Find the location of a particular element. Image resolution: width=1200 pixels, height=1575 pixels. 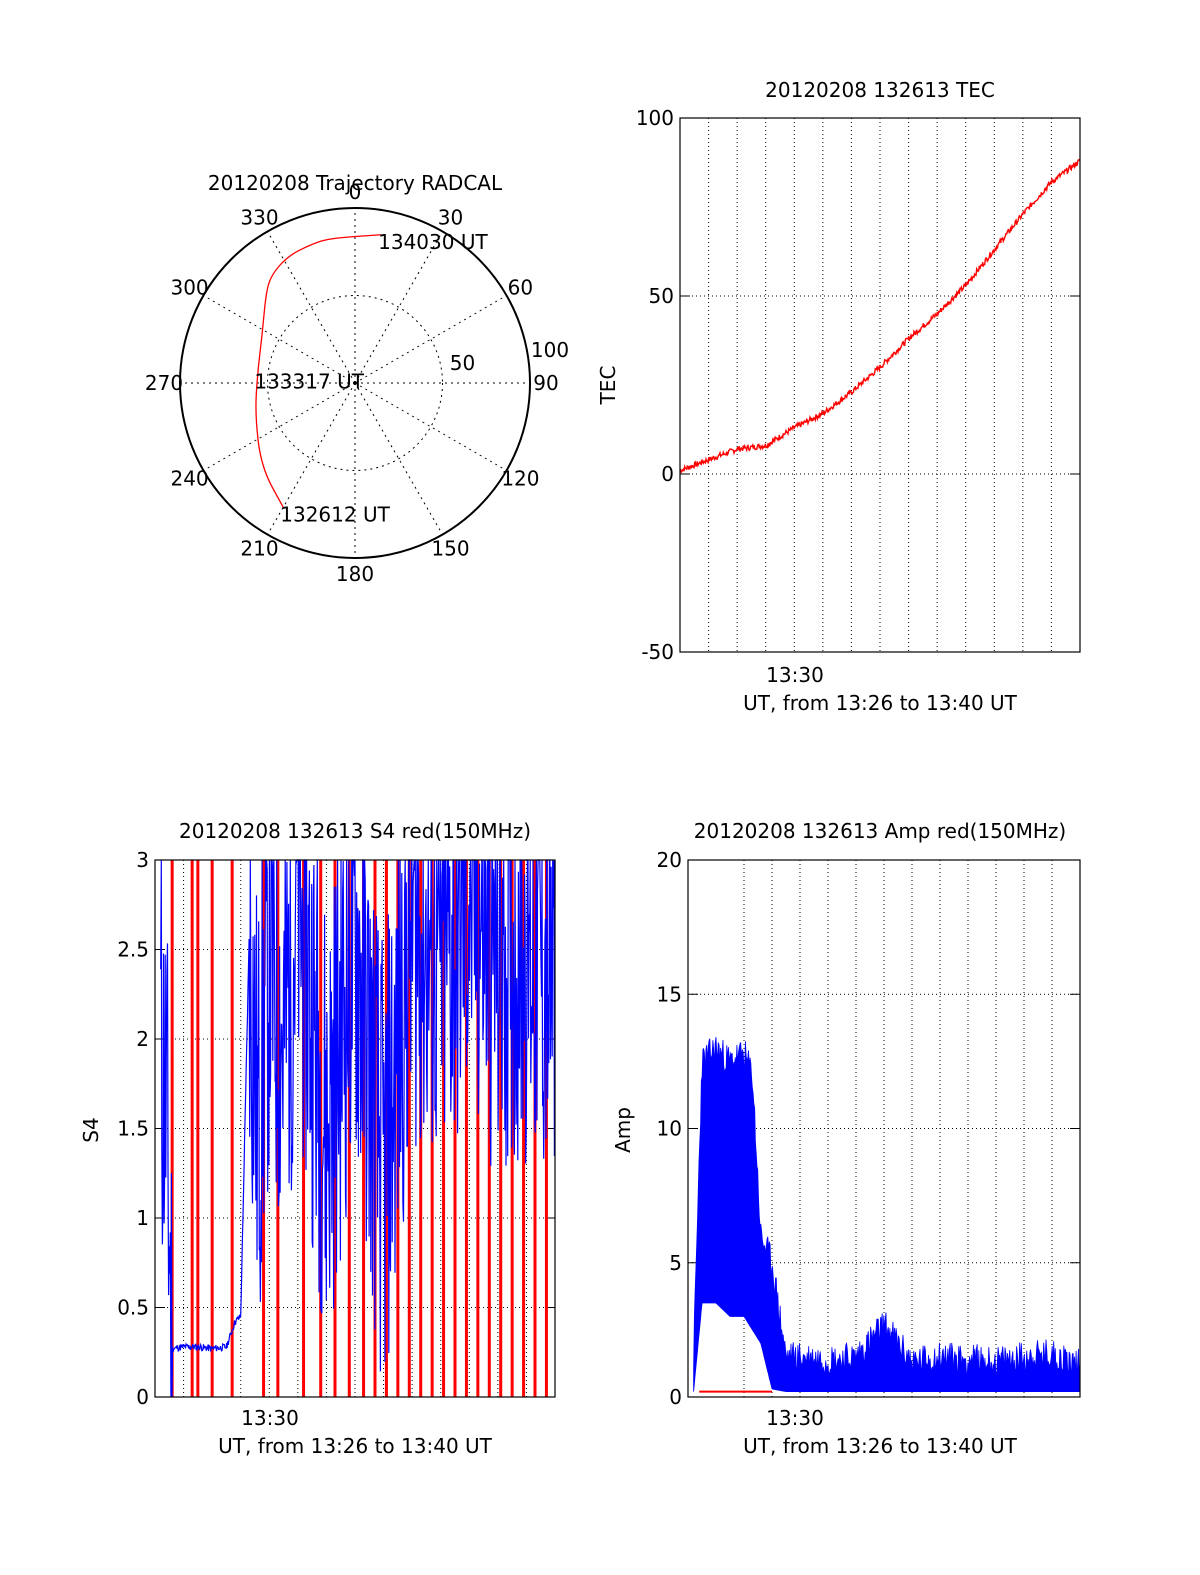

polar-angle-tick-label: 330 is located at coordinates (259, 218).